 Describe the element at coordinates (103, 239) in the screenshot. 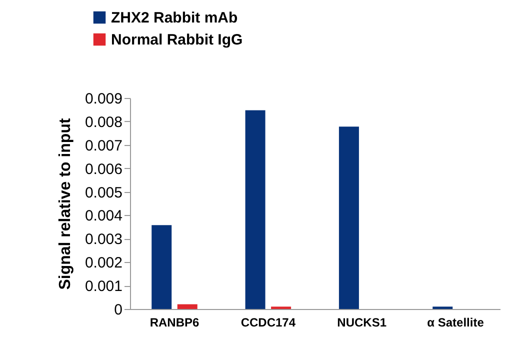

I see `y-tick-label: 0.003` at that location.